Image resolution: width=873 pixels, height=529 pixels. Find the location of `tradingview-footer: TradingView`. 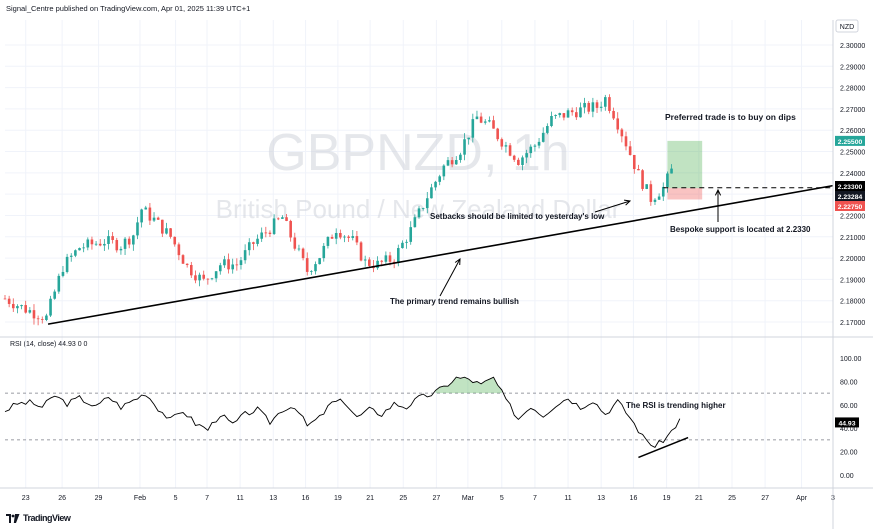

tradingview-footer: TradingView is located at coordinates (38, 518).